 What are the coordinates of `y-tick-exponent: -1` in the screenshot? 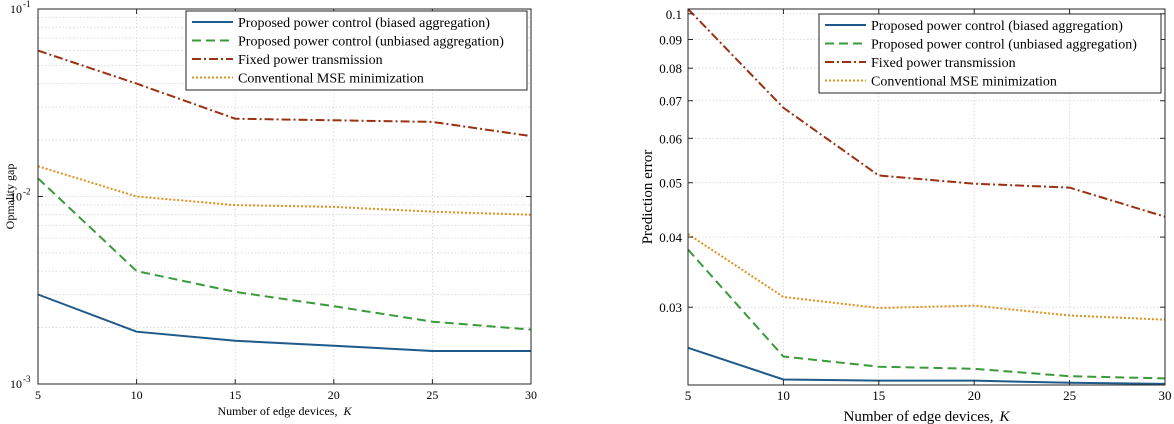 It's located at (27, 4).